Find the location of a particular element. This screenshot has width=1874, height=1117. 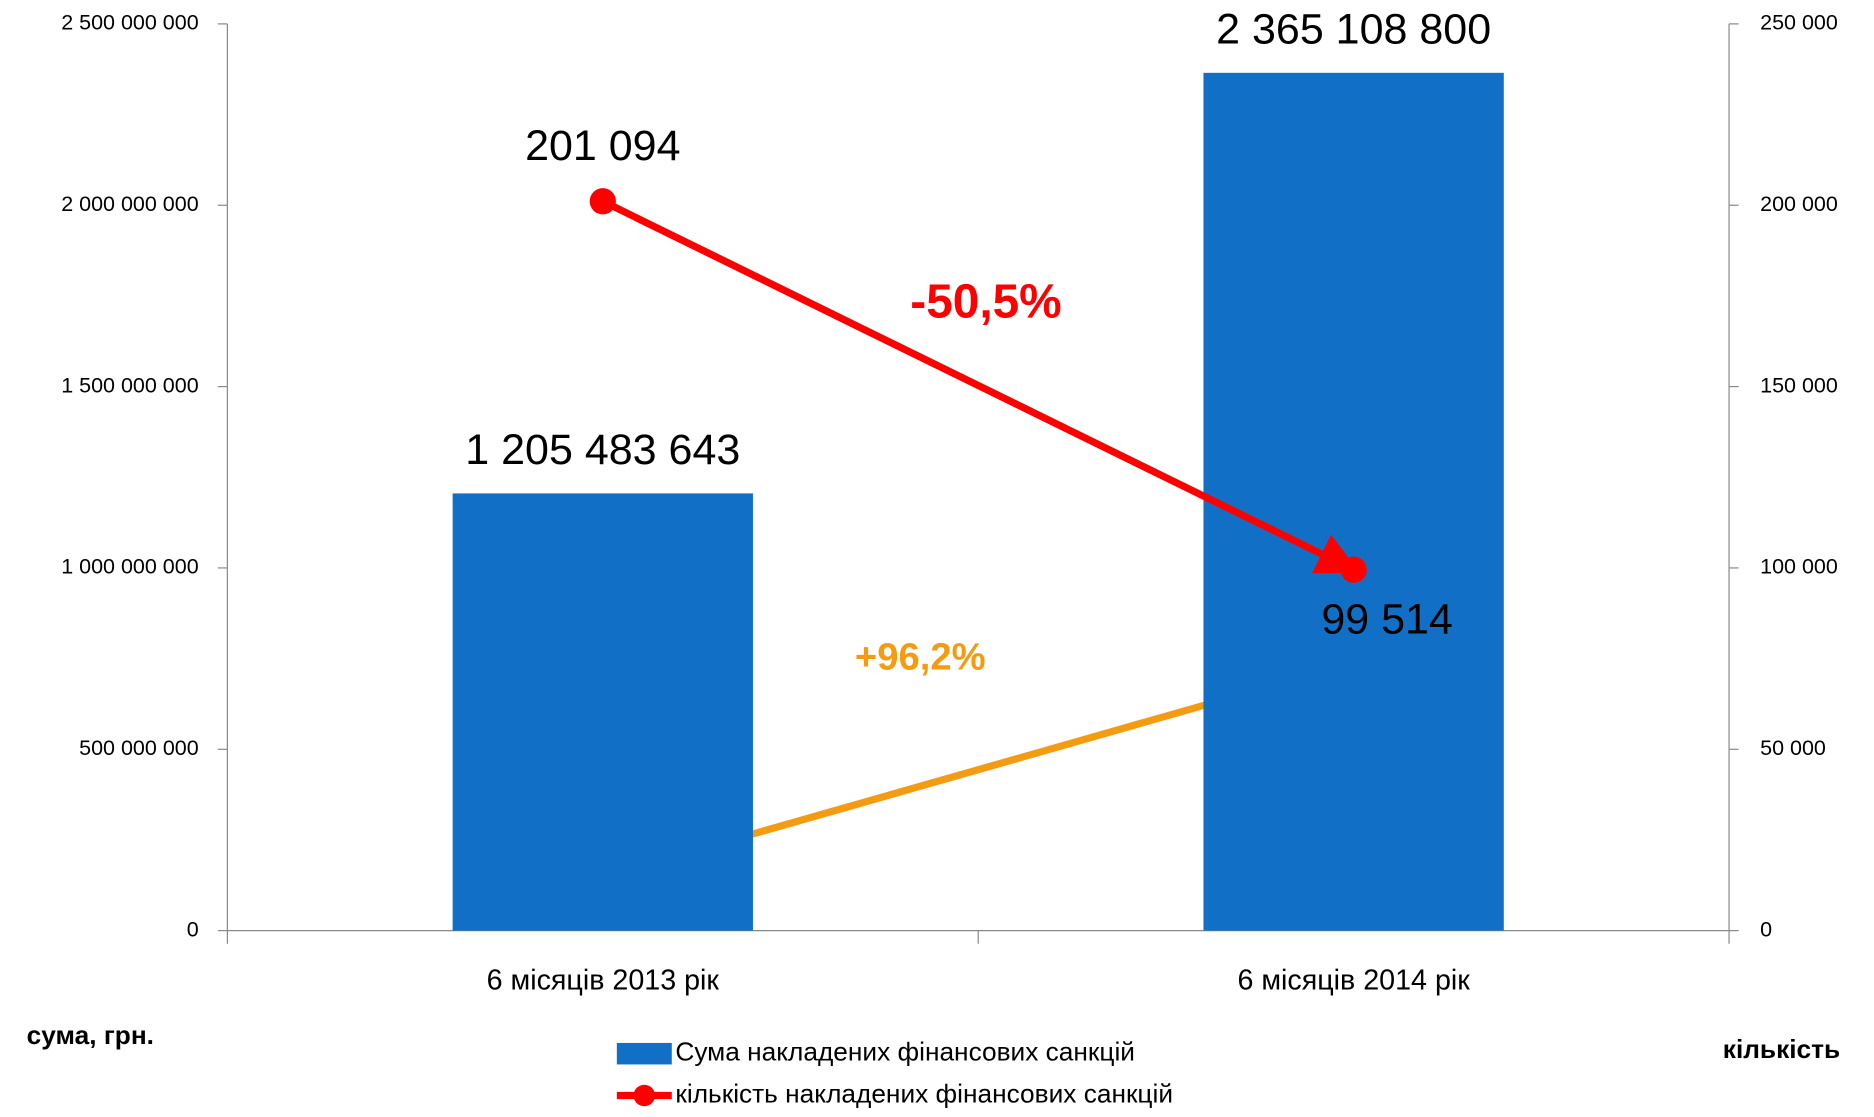

y-tick-label: 2 000 000 000 is located at coordinates (130, 204).